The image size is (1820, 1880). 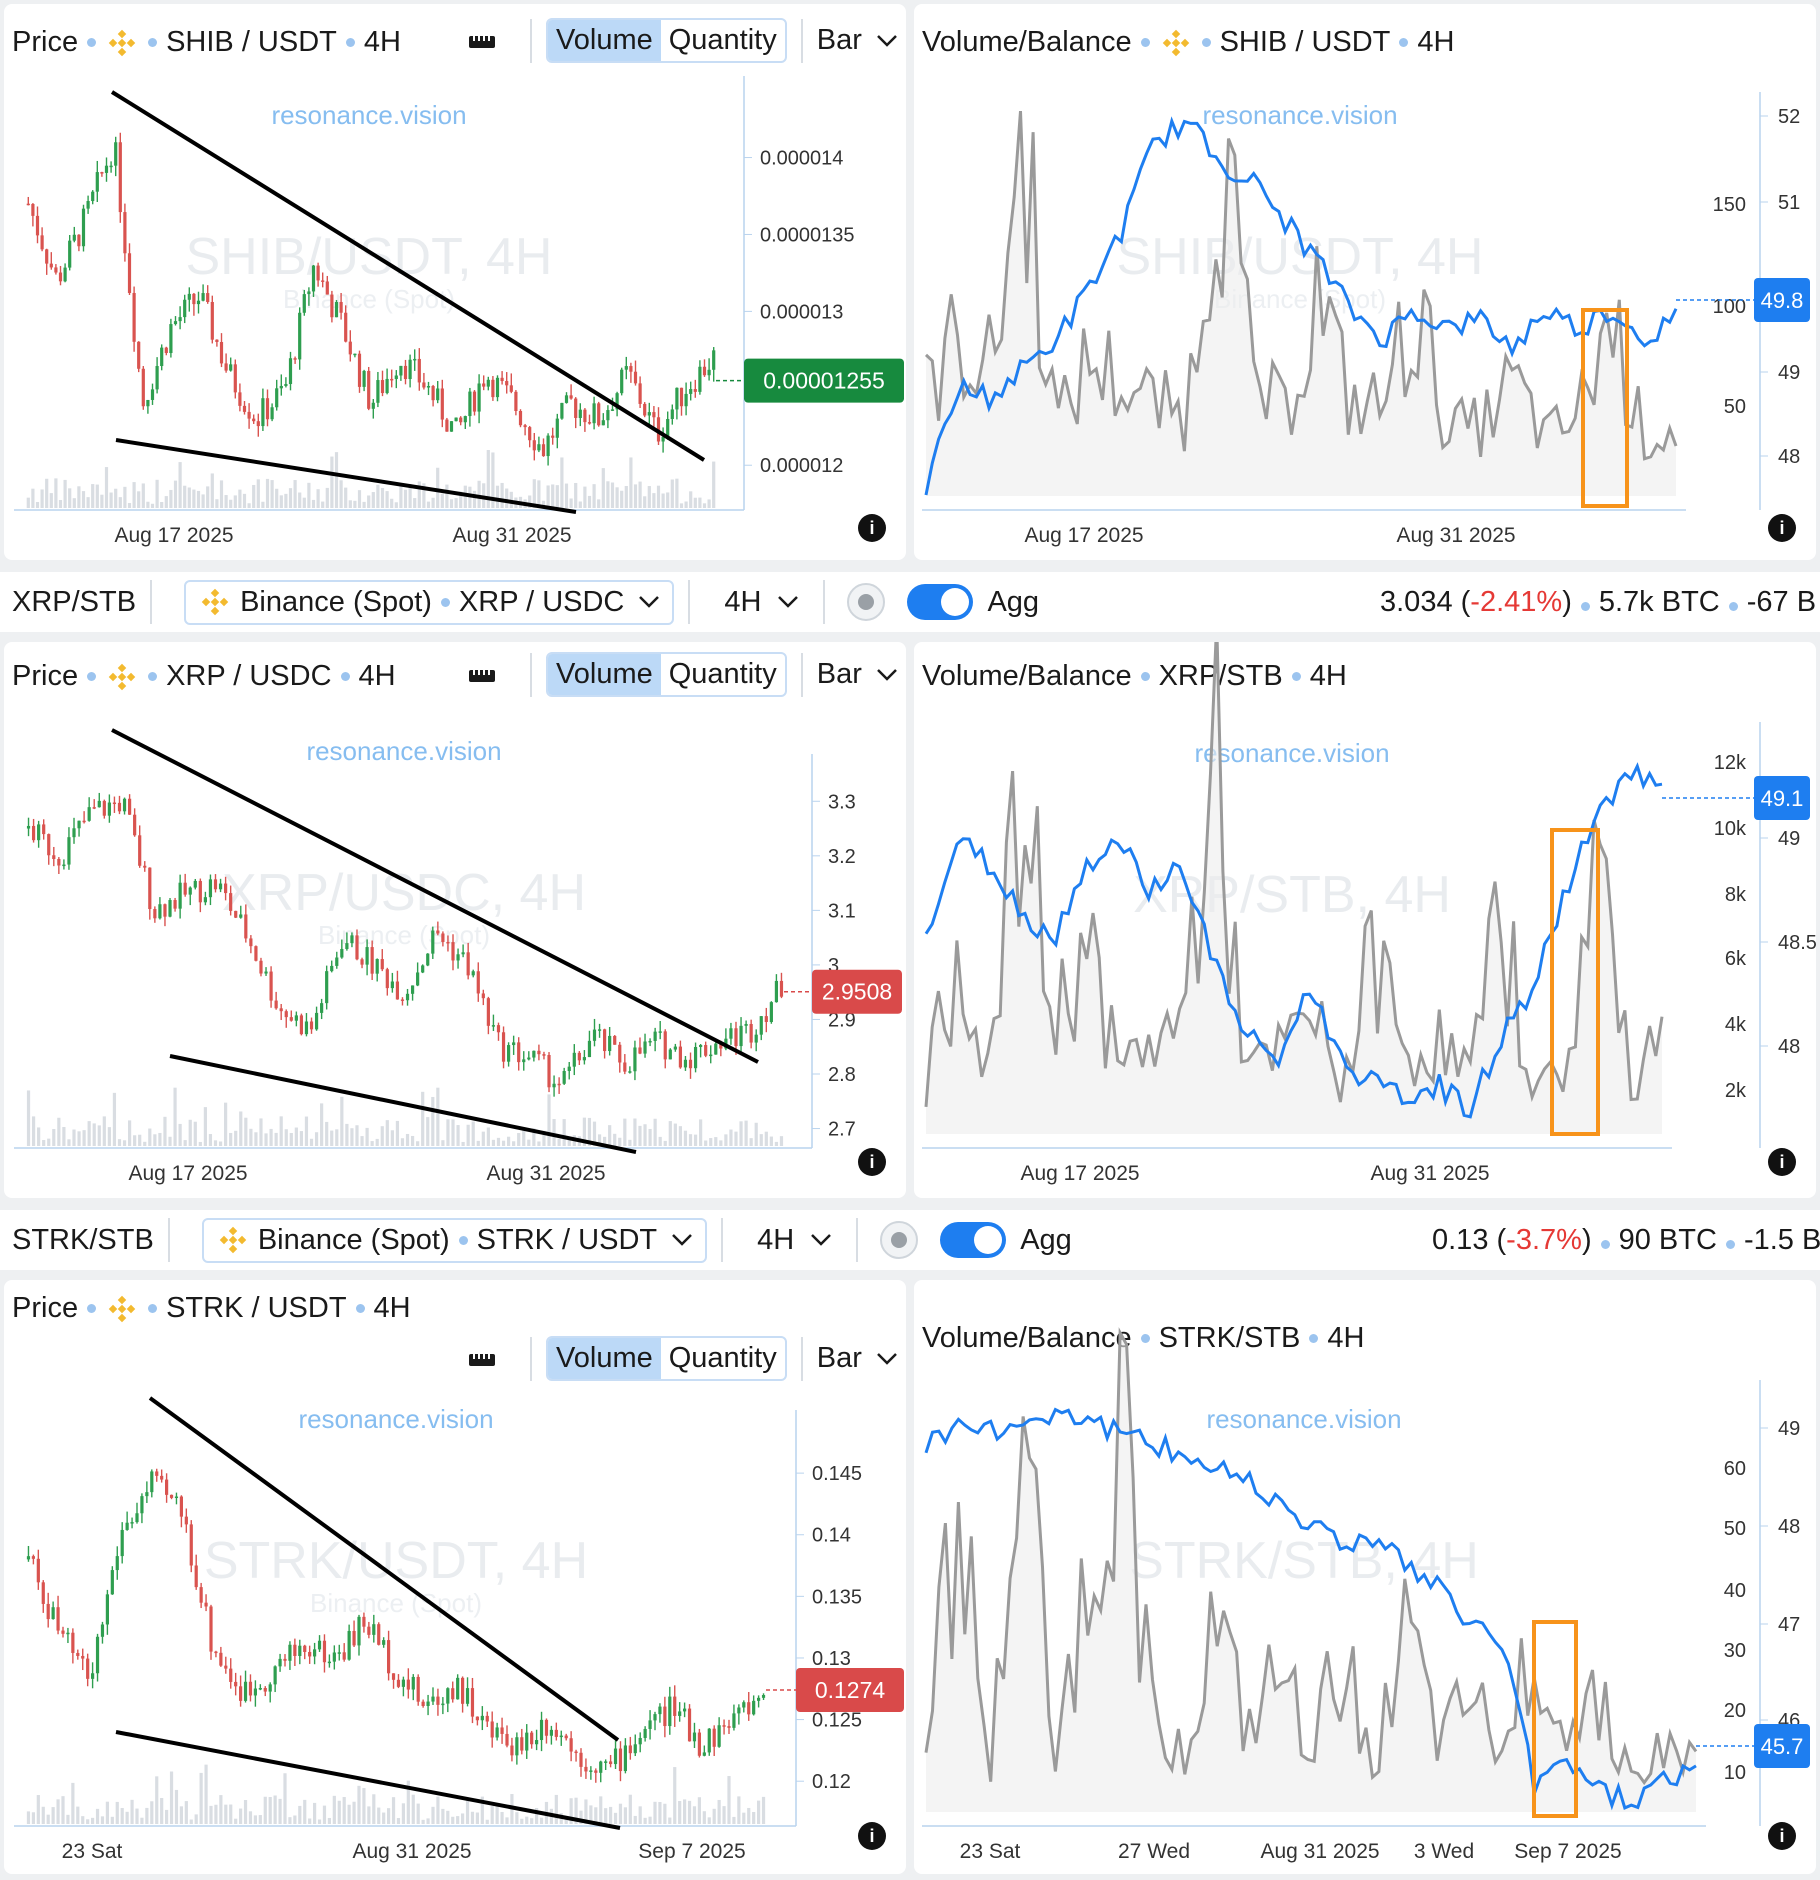 I want to click on price-controls: Volume Quantity Bar, so click(x=683, y=1358).